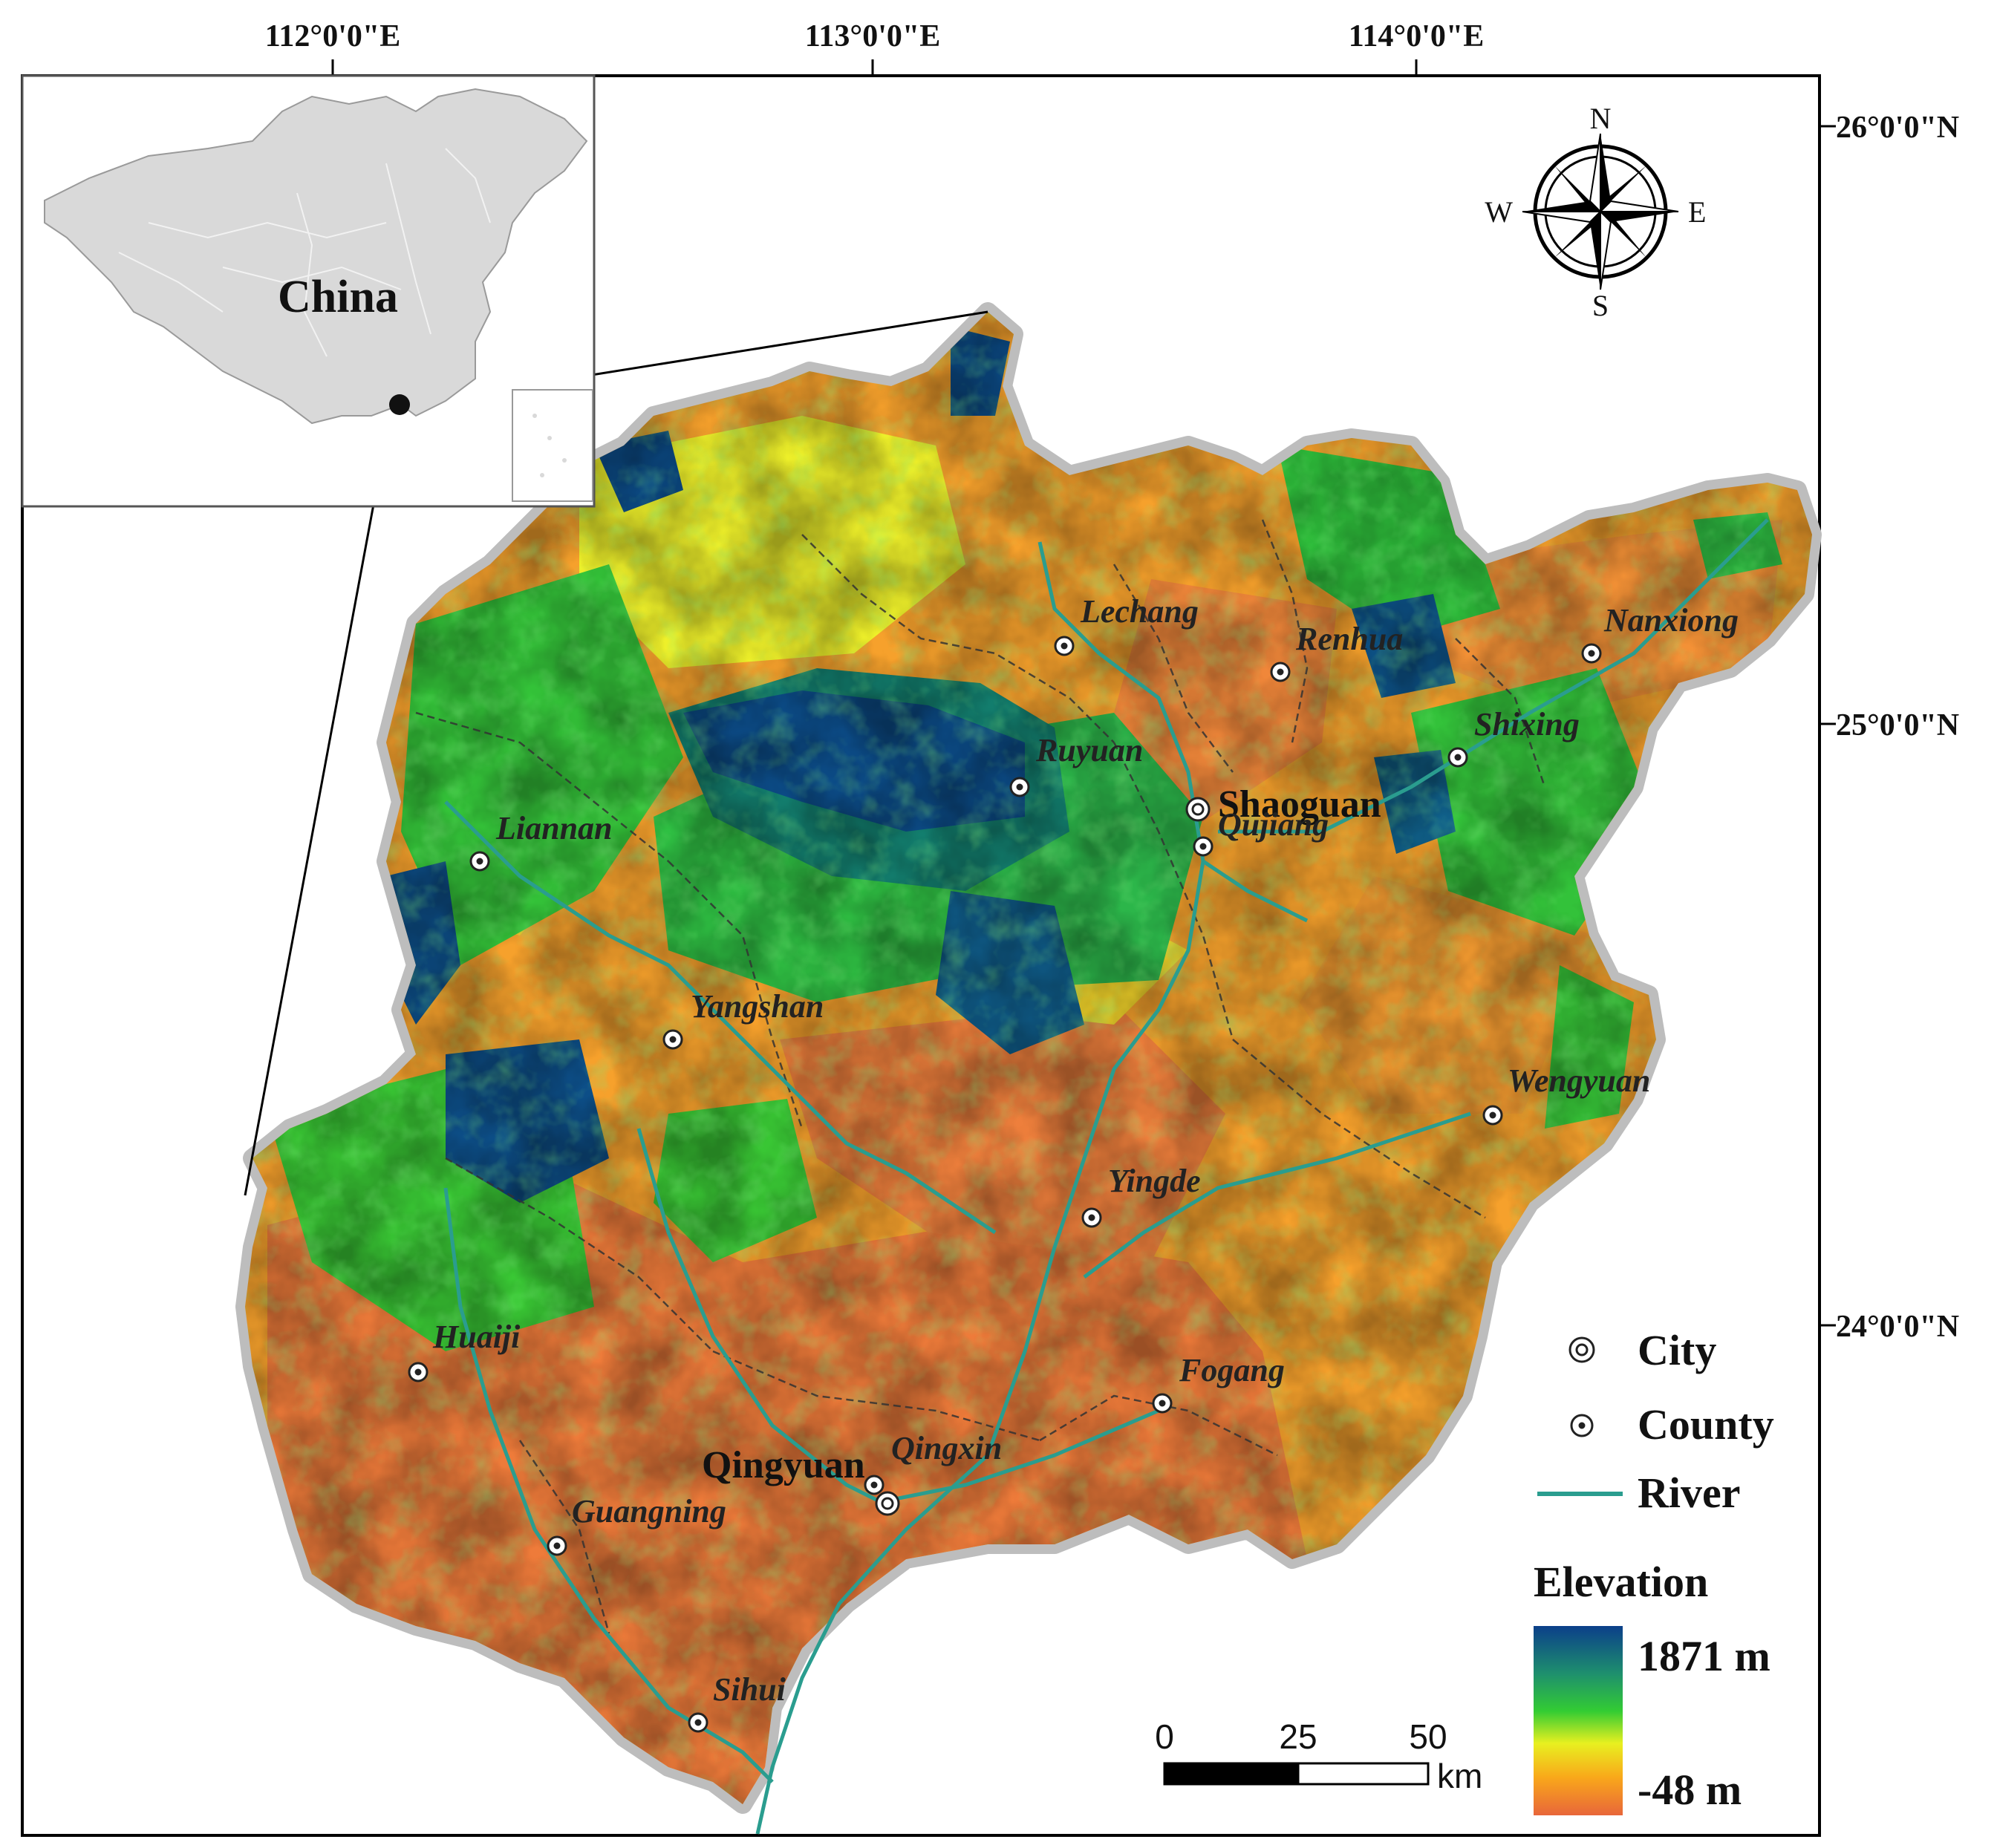 This screenshot has height=1848, width=1997. What do you see at coordinates (1140, 611) in the screenshot?
I see `county-label-lechang: Lechang` at bounding box center [1140, 611].